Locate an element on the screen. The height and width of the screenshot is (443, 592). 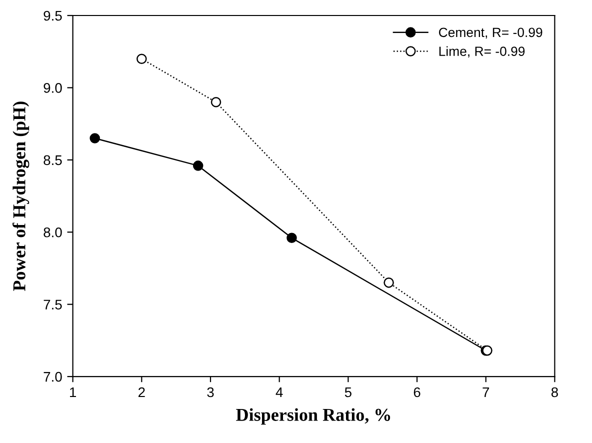
x-tick-label: 7 is located at coordinates (486, 392).